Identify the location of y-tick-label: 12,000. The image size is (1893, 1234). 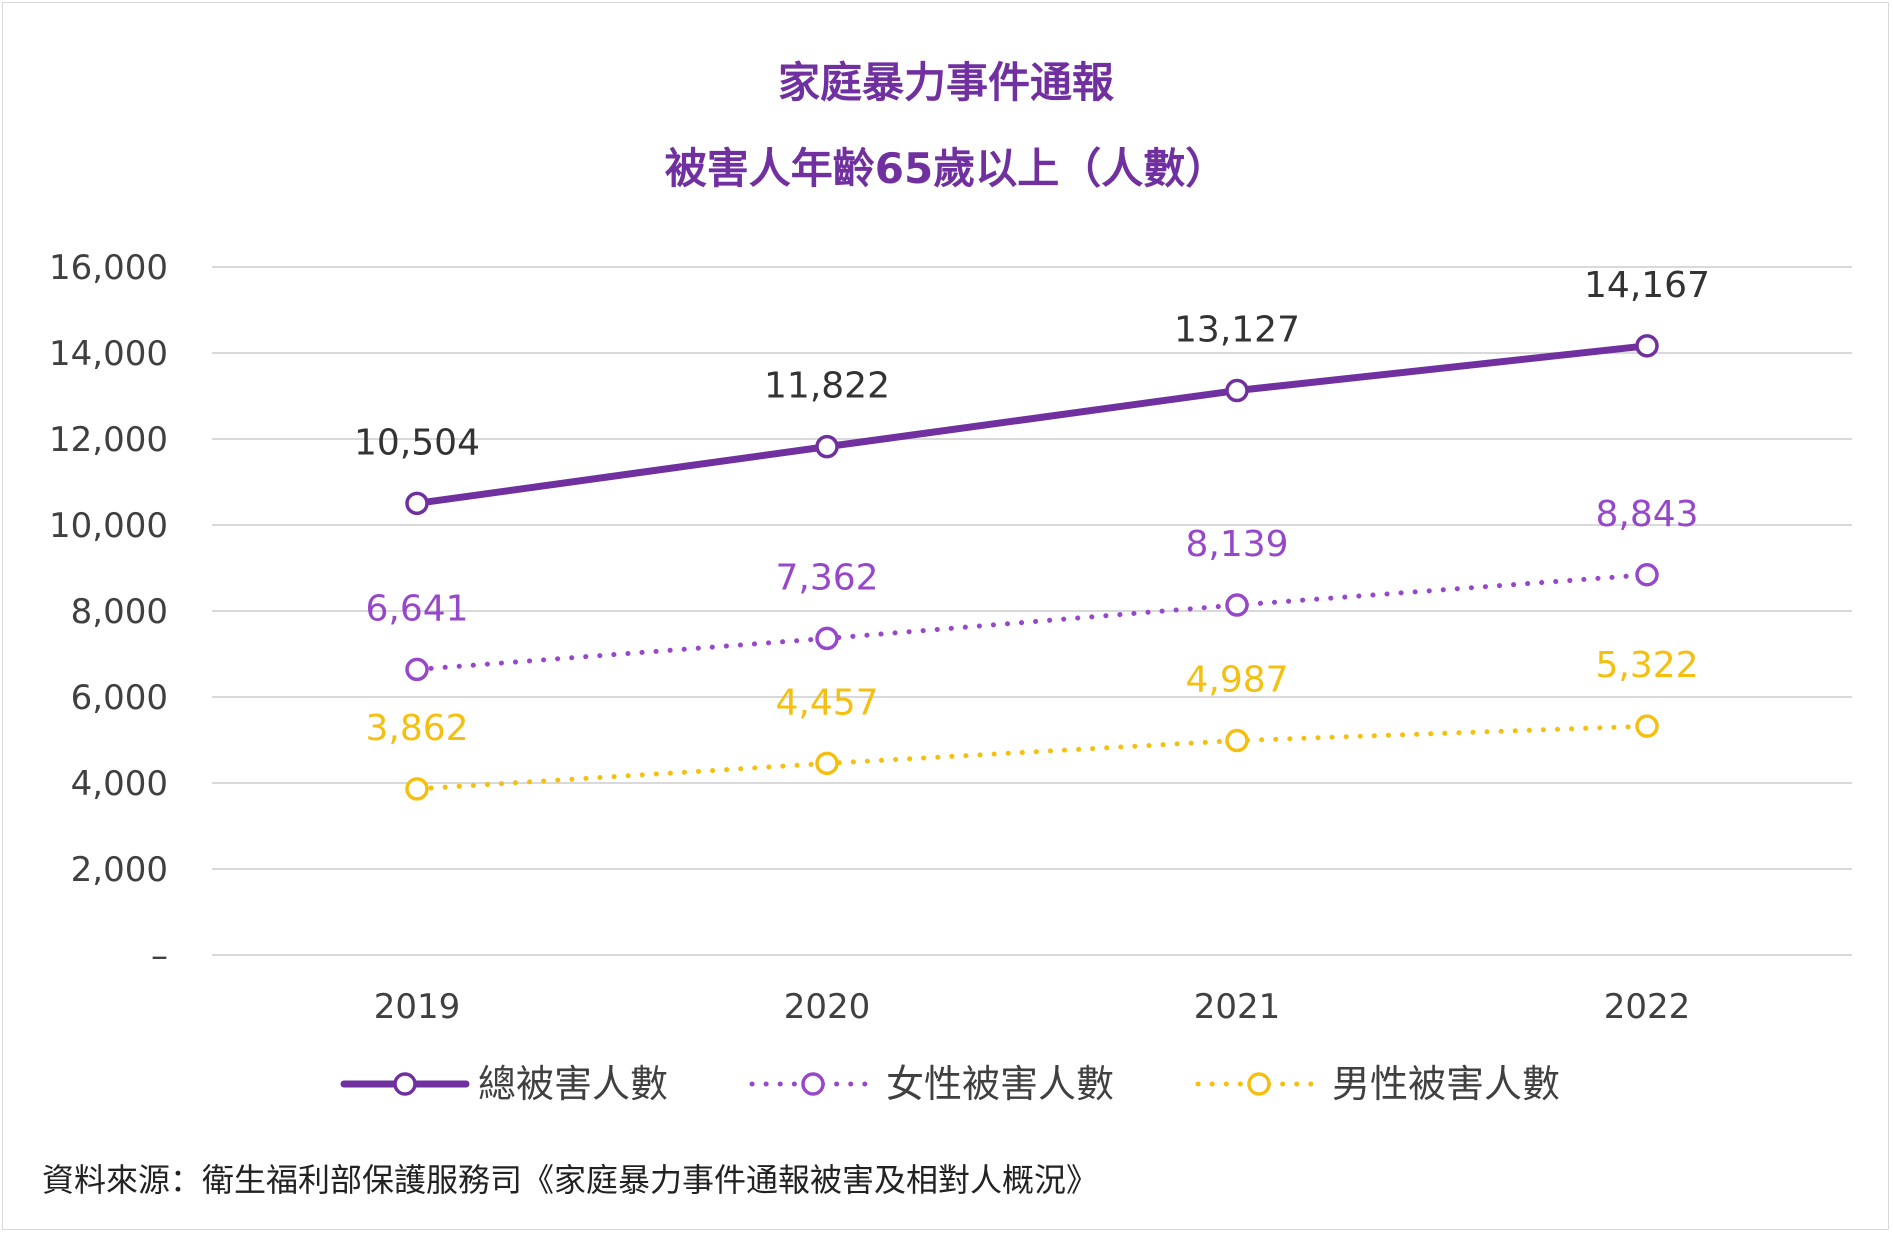
(108, 440).